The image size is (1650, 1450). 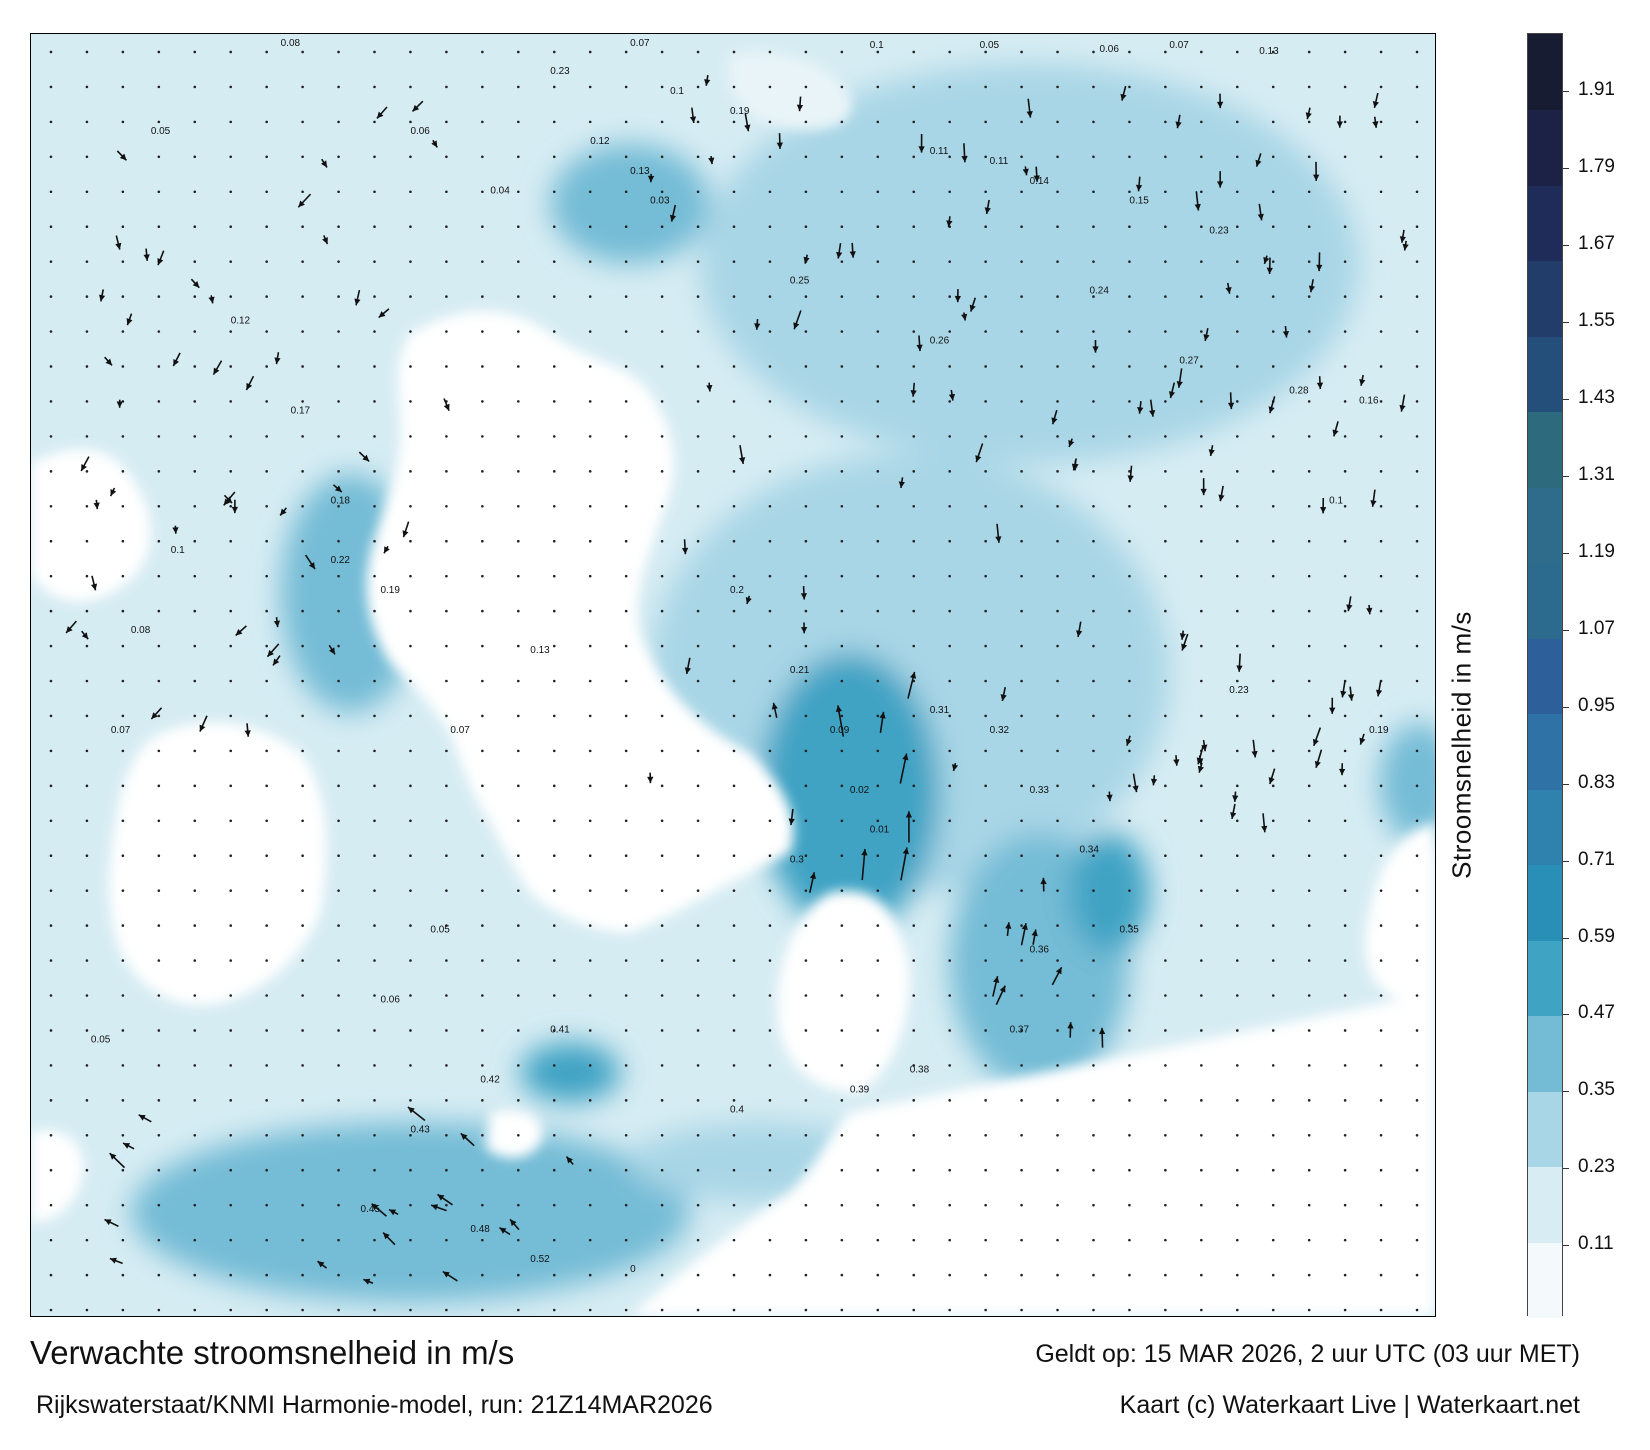 What do you see at coordinates (940, 710) in the screenshot?
I see `speed-value-label: 0.31` at bounding box center [940, 710].